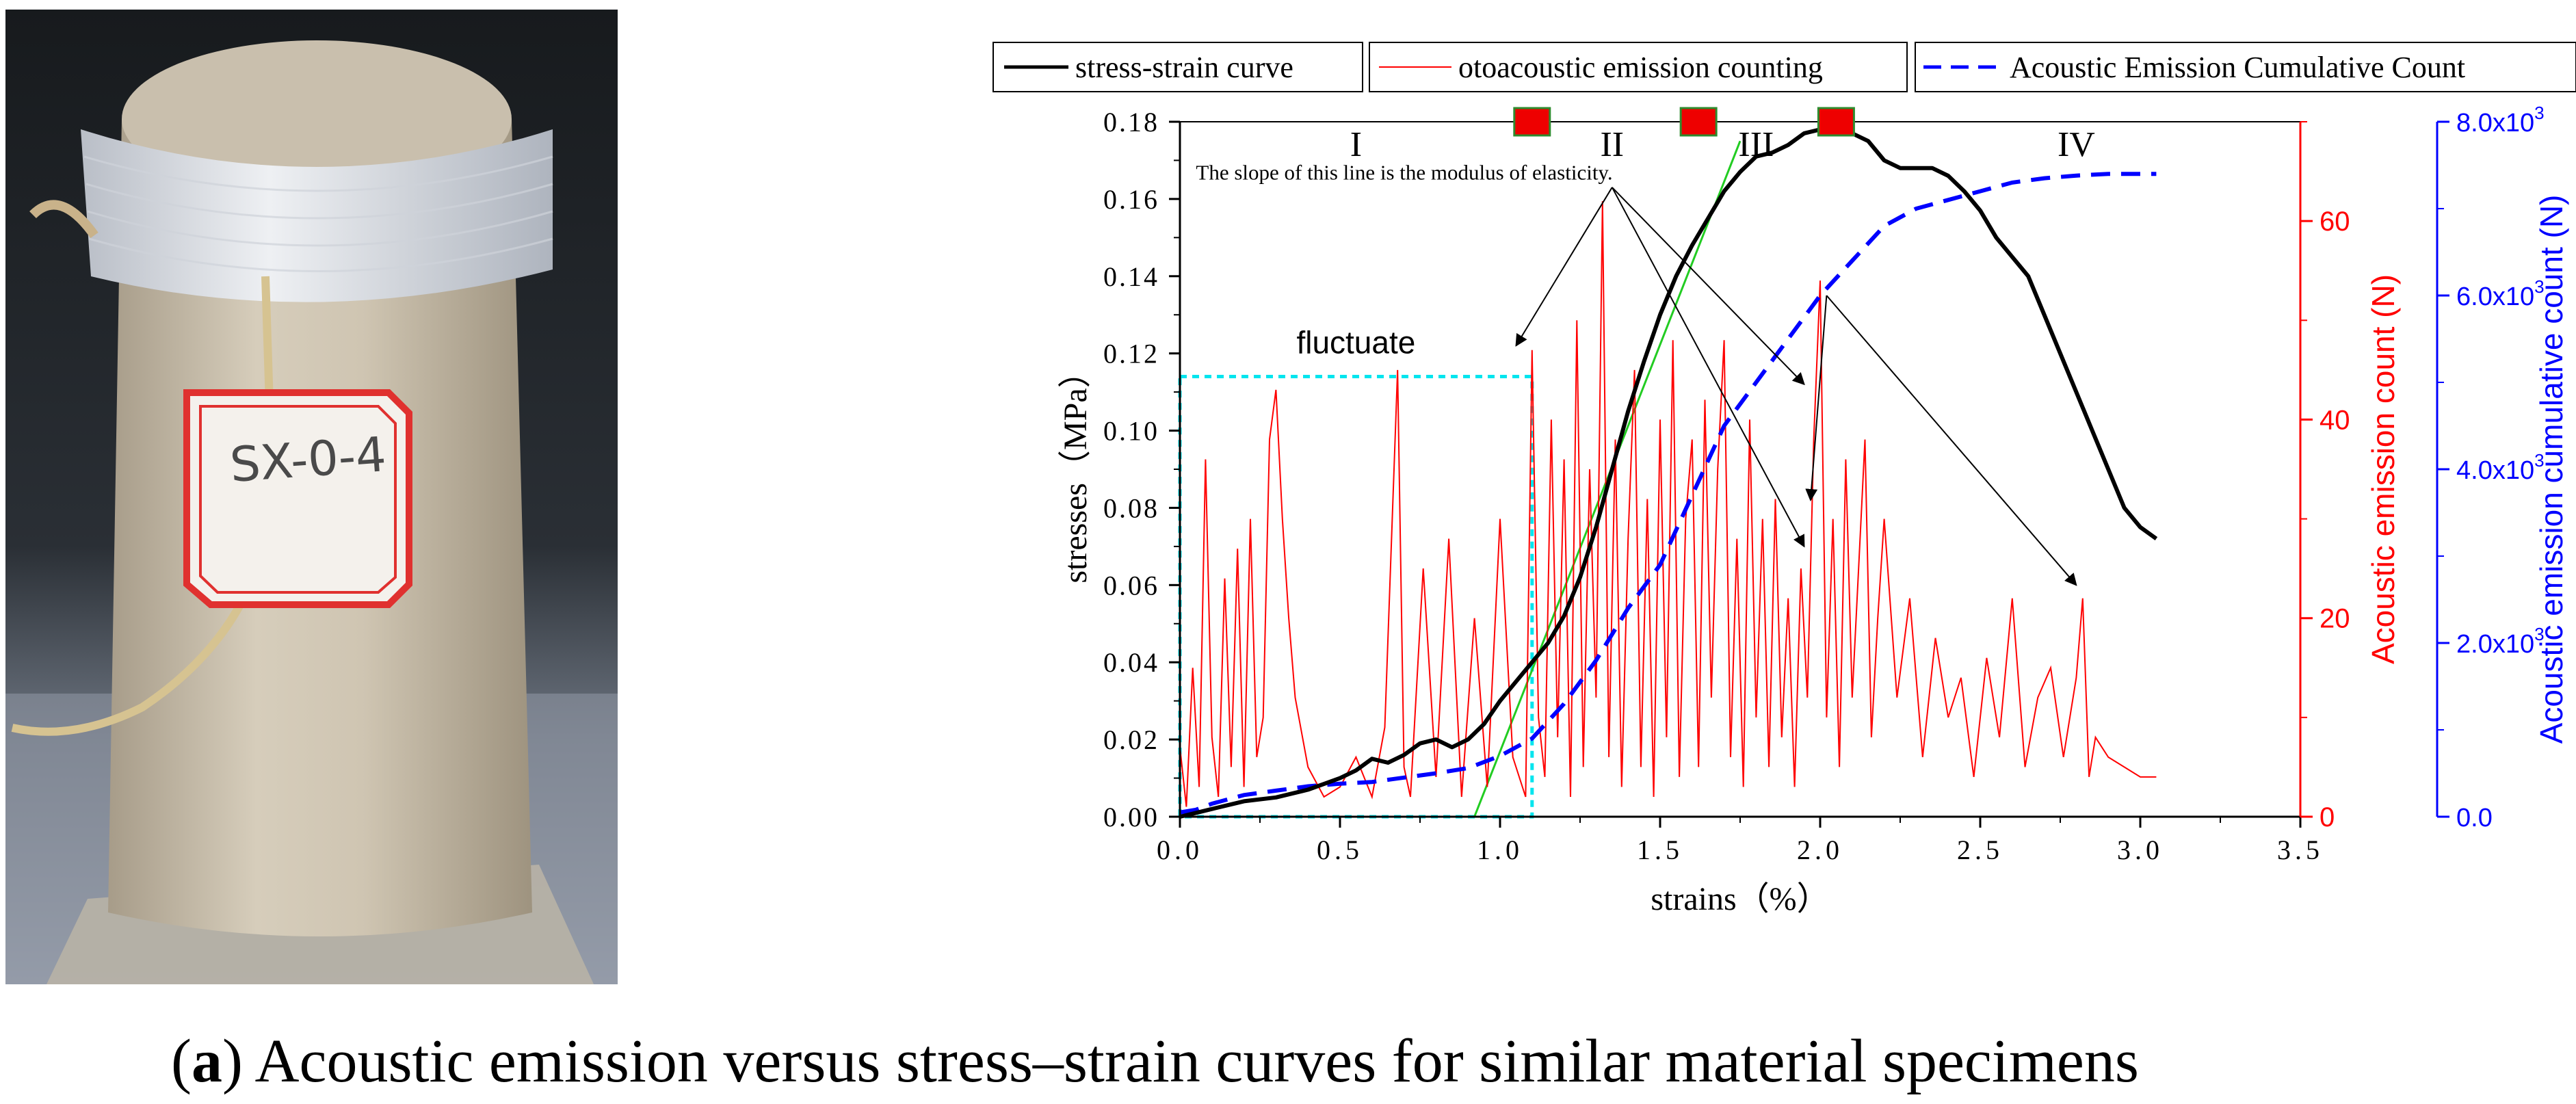 This screenshot has height=1104, width=2576. I want to click on y-right-cumulative-tick-label: 2.0x10³, so click(2500, 641).